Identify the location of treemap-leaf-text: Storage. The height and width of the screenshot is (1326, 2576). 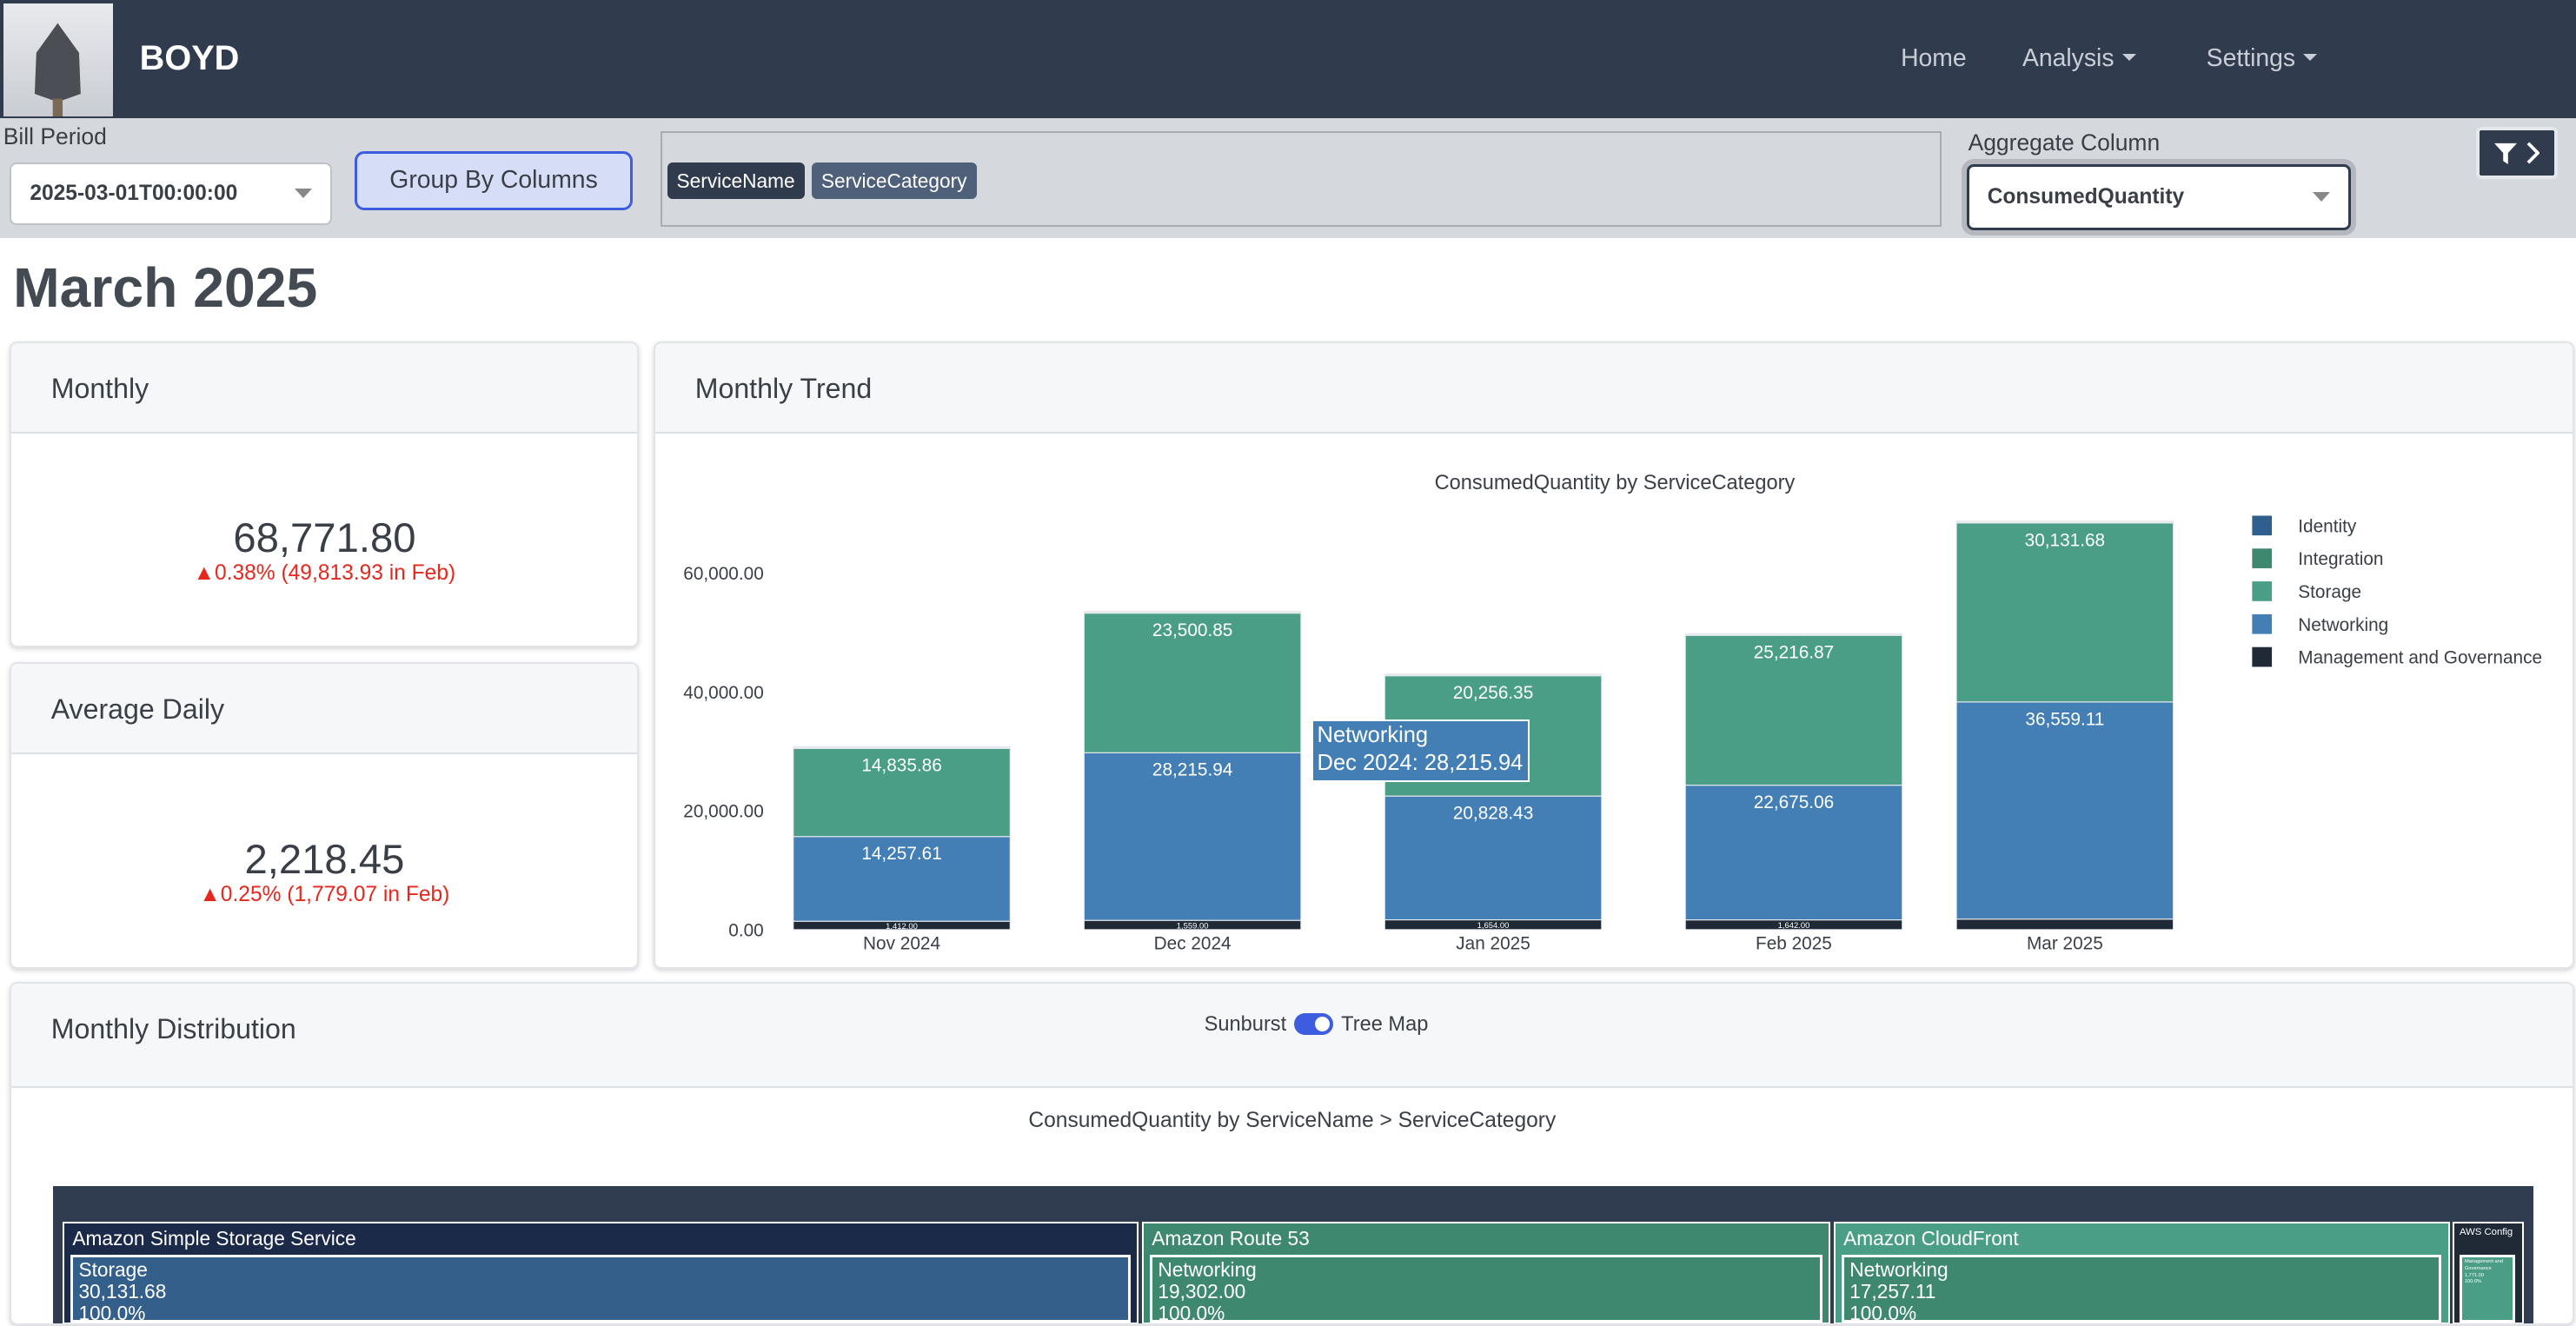
(113, 1270).